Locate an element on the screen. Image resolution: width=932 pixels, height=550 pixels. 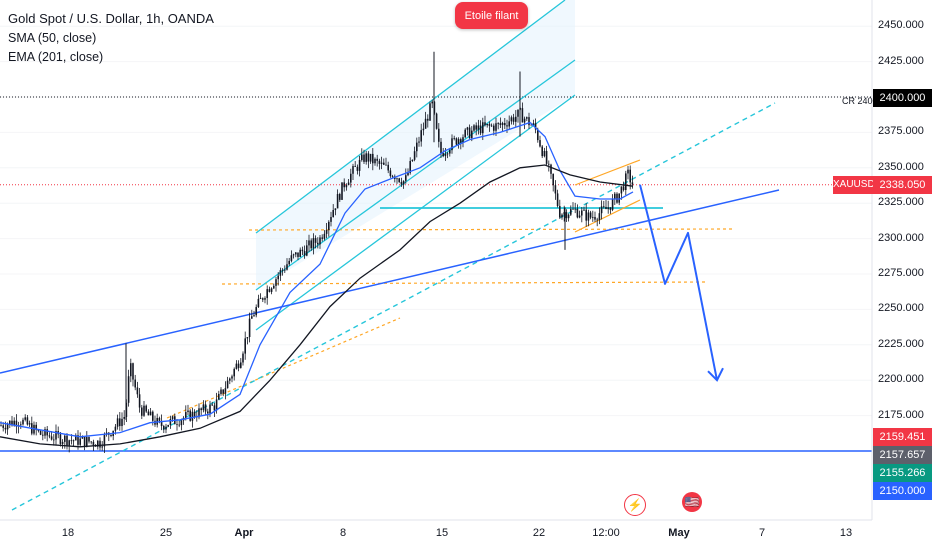
legend-ema: EMA (201, close) is located at coordinates (56, 57).